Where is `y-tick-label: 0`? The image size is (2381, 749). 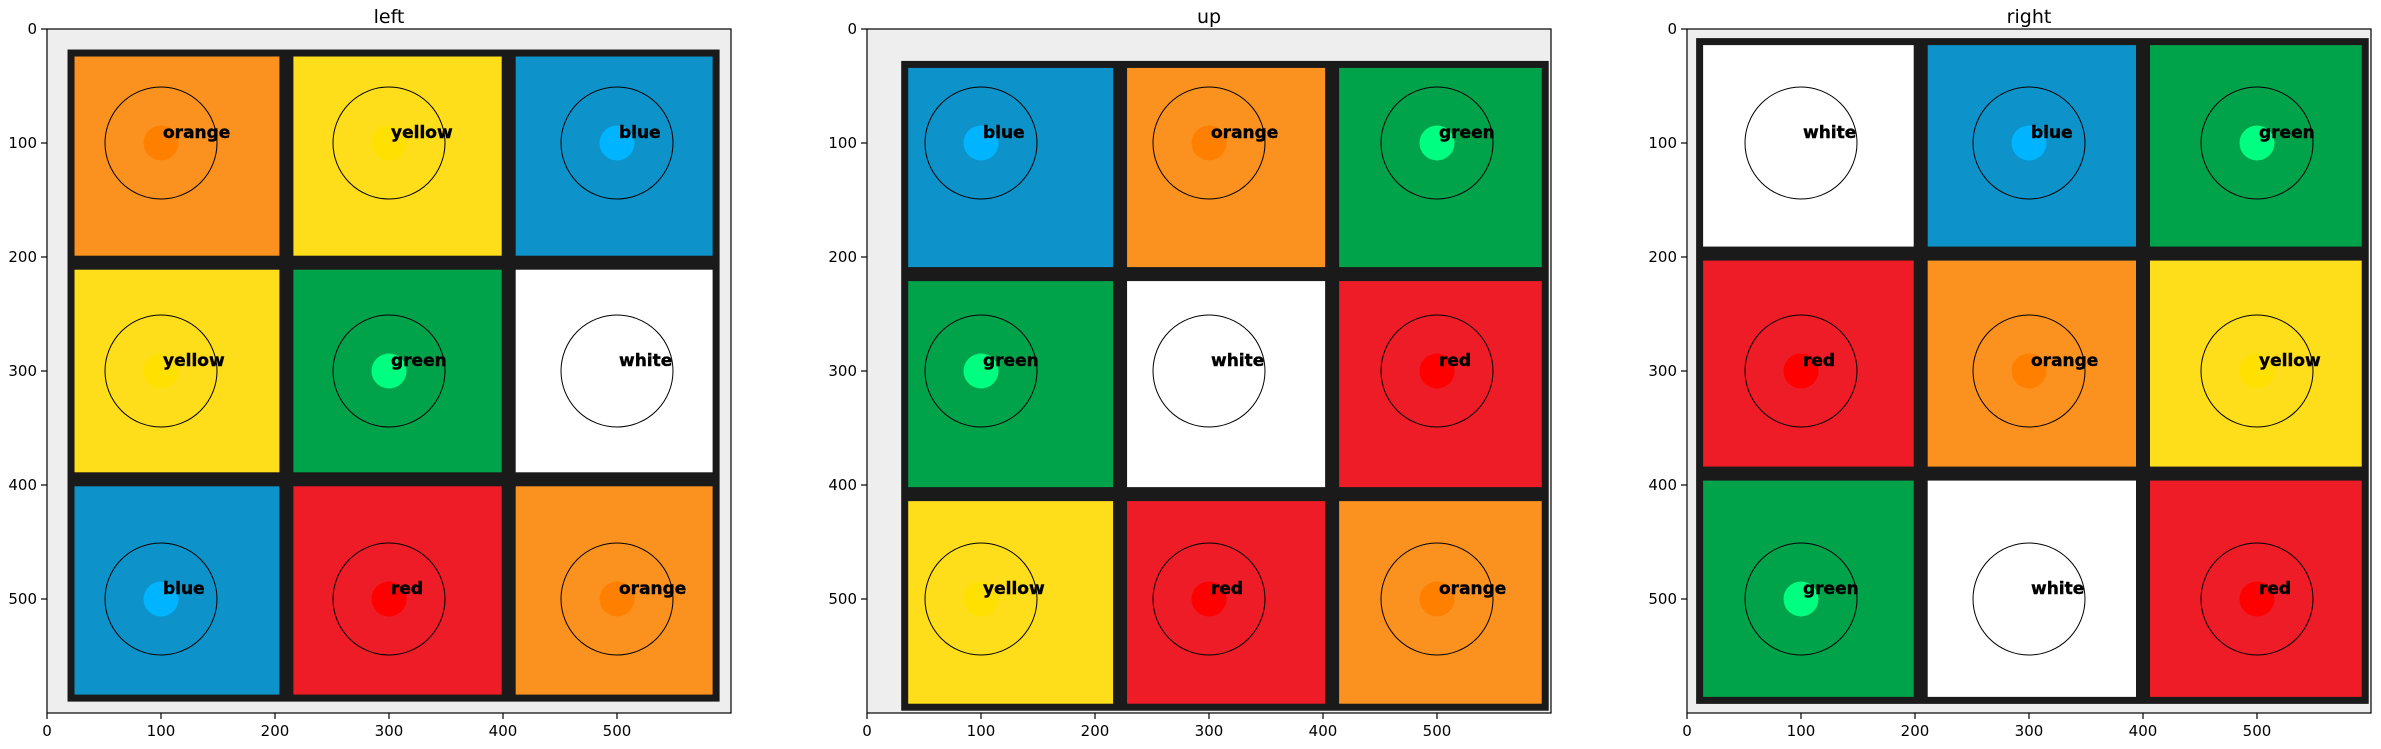
y-tick-label: 0 is located at coordinates (32, 29).